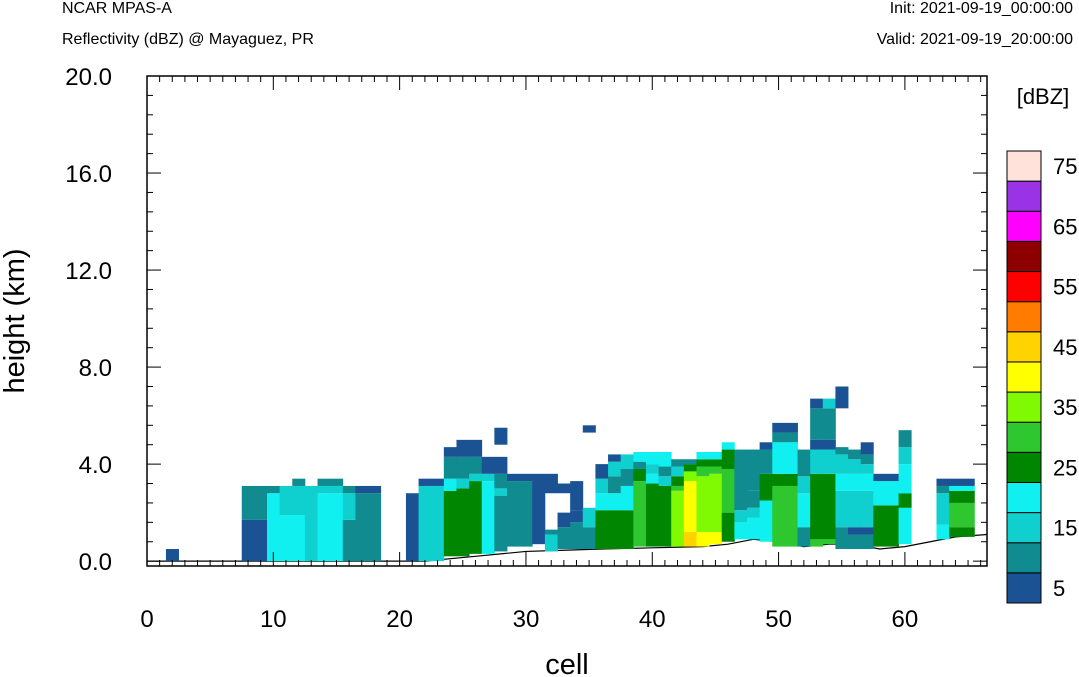 The height and width of the screenshot is (677, 1079). Describe the element at coordinates (88, 174) in the screenshot. I see `y-tick-label: 16.0` at that location.